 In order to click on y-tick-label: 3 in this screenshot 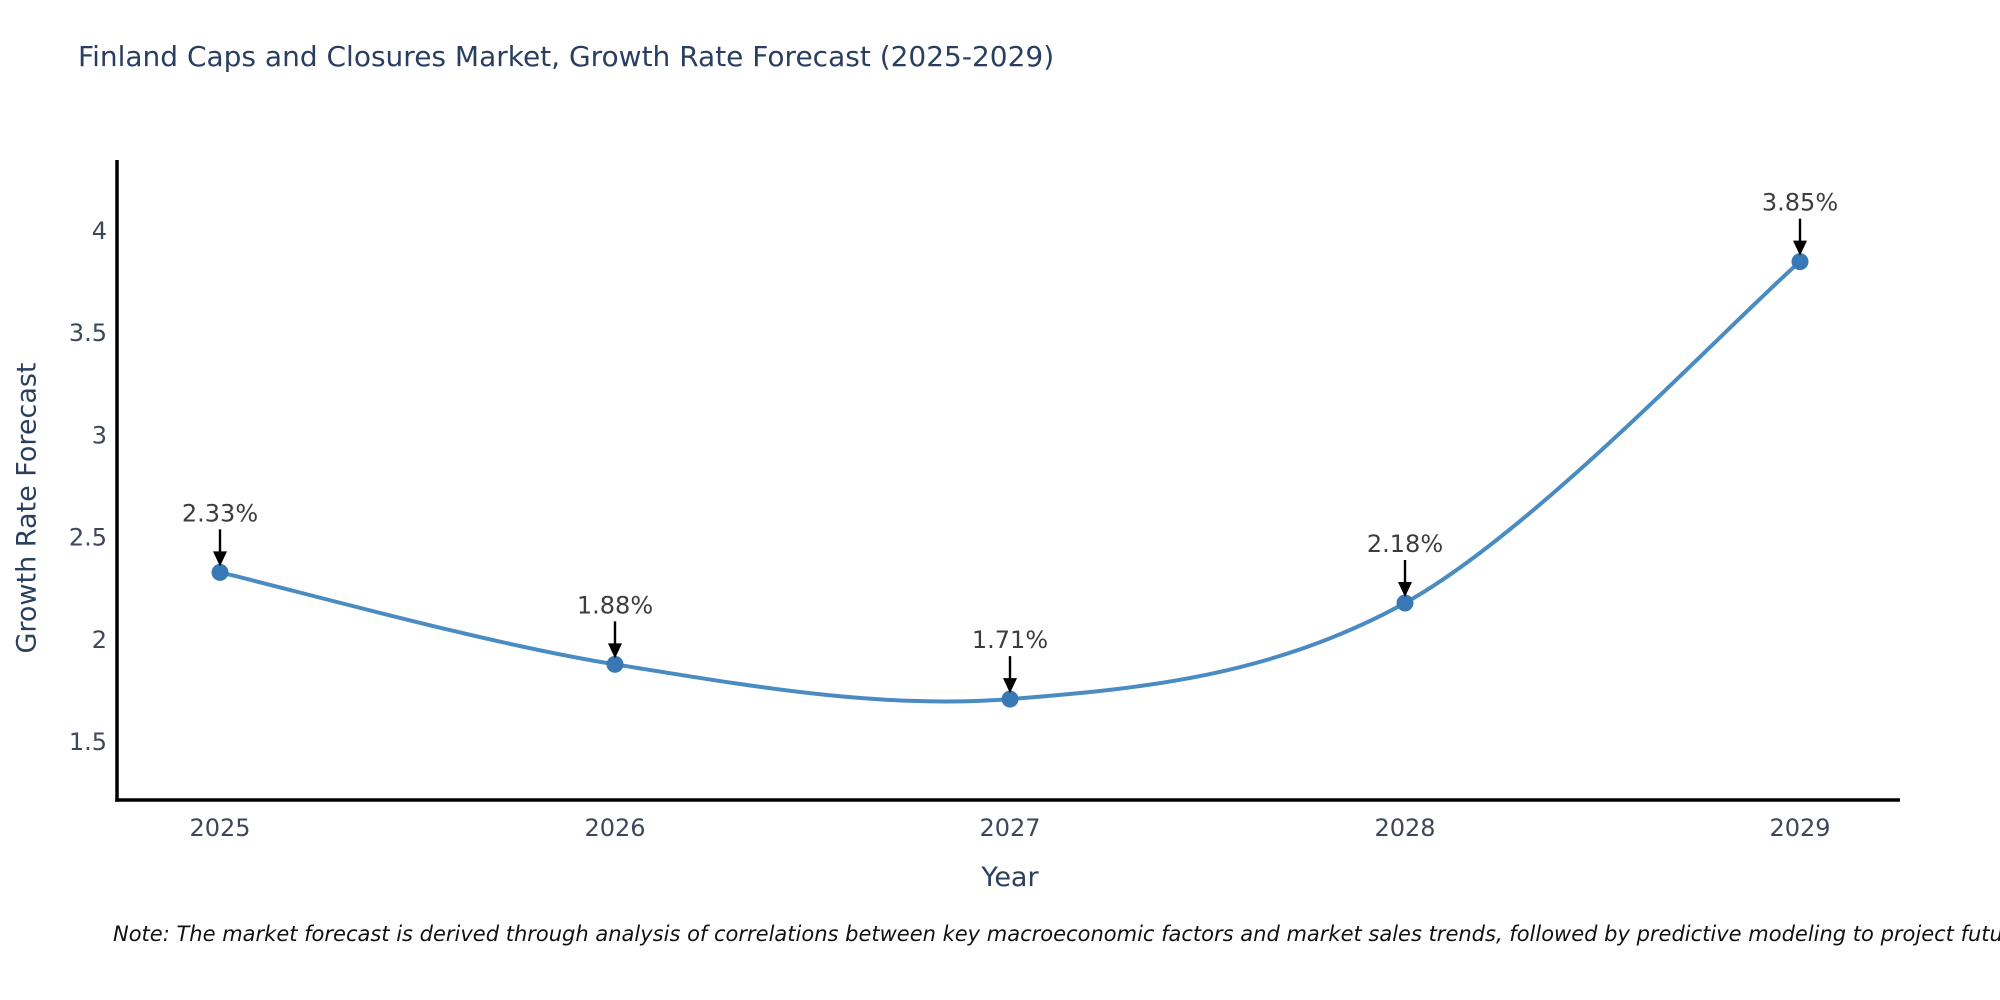, I will do `click(99, 435)`.